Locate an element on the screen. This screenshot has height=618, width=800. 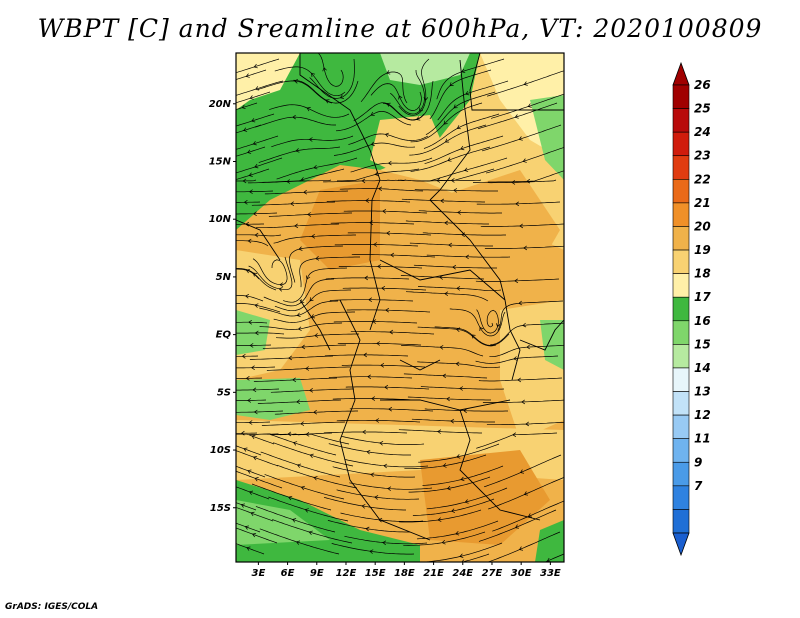
lat-tick-label: 10S is located at coordinates (220, 450).